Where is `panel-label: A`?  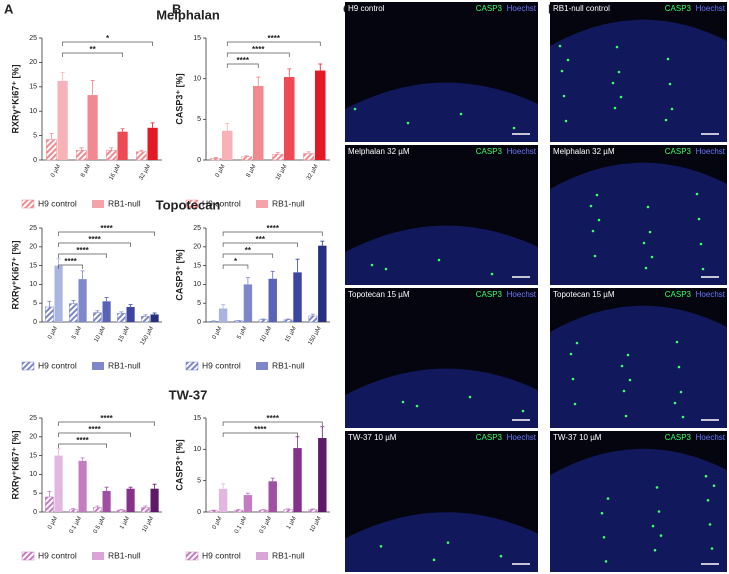 panel-label: A is located at coordinates (9, 8).